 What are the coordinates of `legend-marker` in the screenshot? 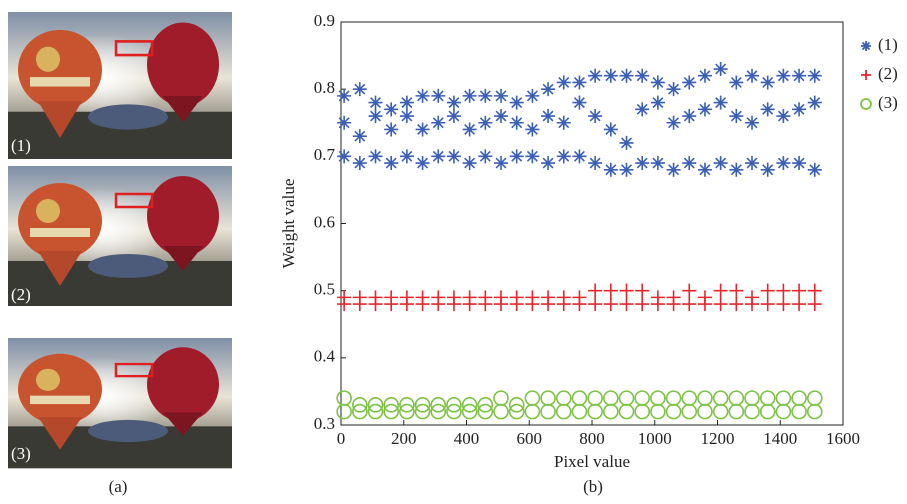 It's located at (866, 104).